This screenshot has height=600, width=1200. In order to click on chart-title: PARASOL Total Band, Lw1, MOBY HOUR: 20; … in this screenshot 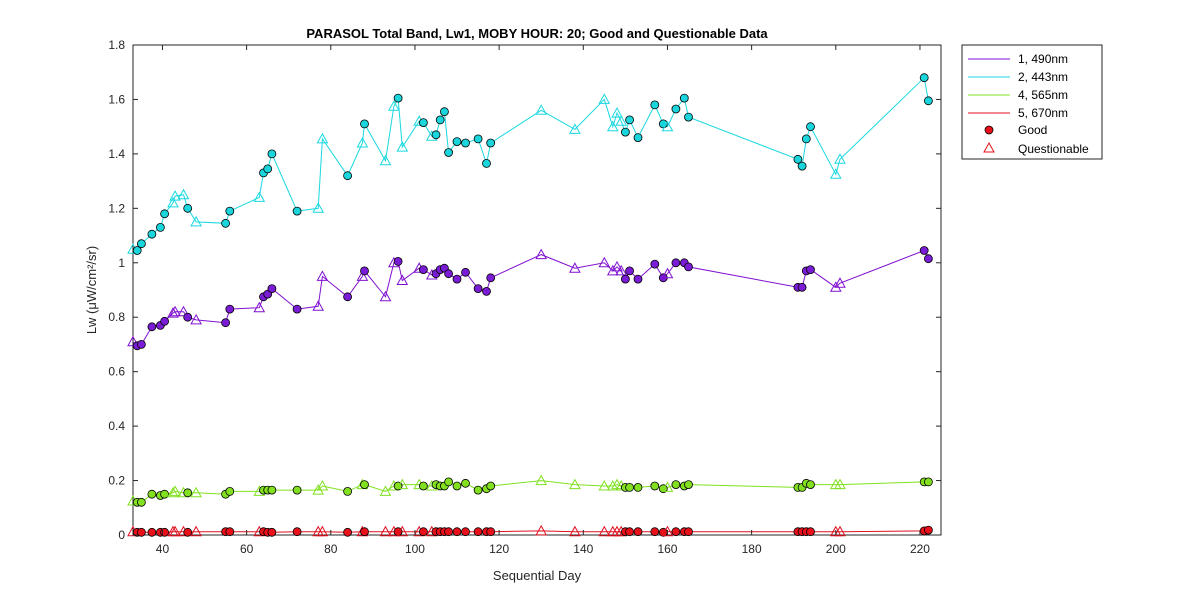, I will do `click(537, 33)`.